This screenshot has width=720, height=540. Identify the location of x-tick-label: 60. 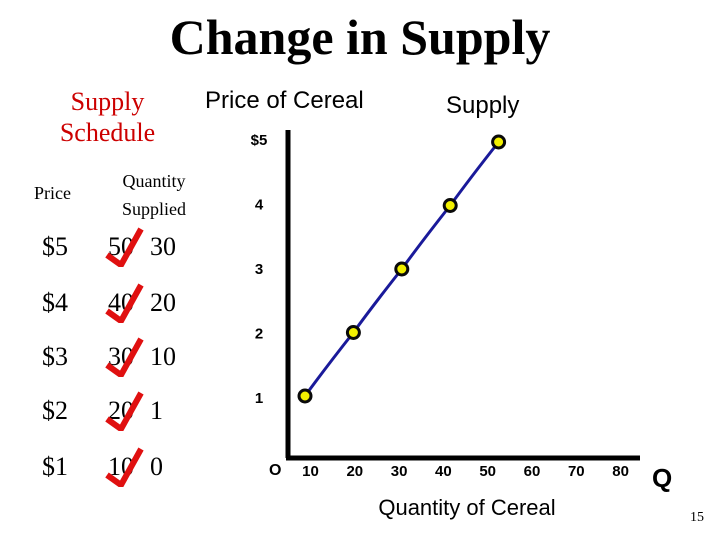
(532, 471).